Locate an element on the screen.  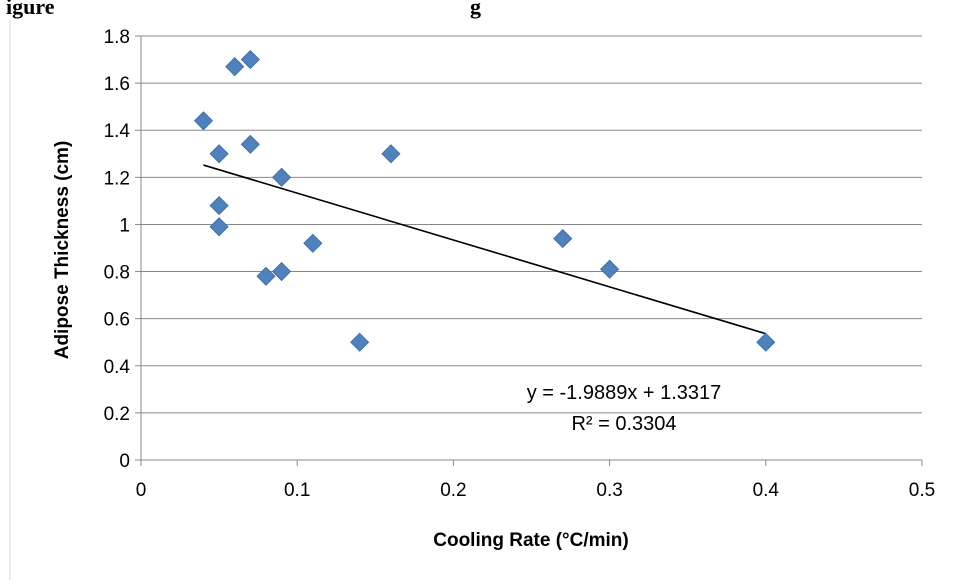
x-axis-title: Cooling Rate (°C/min) is located at coordinates (530, 540).